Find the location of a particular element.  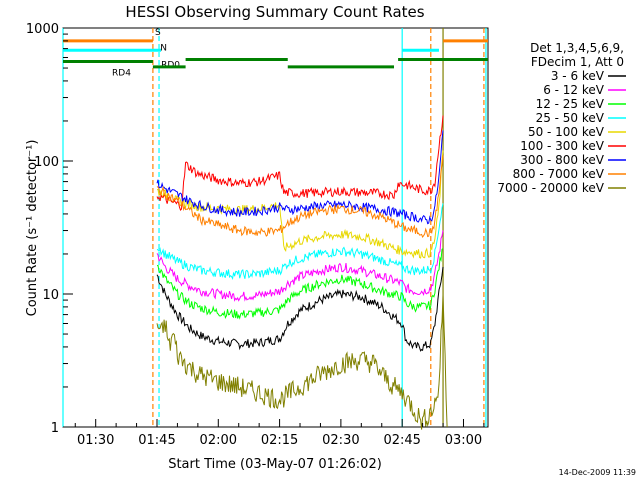

y-axis-ticks: 1 10 100 1000 is located at coordinates (49, 229).